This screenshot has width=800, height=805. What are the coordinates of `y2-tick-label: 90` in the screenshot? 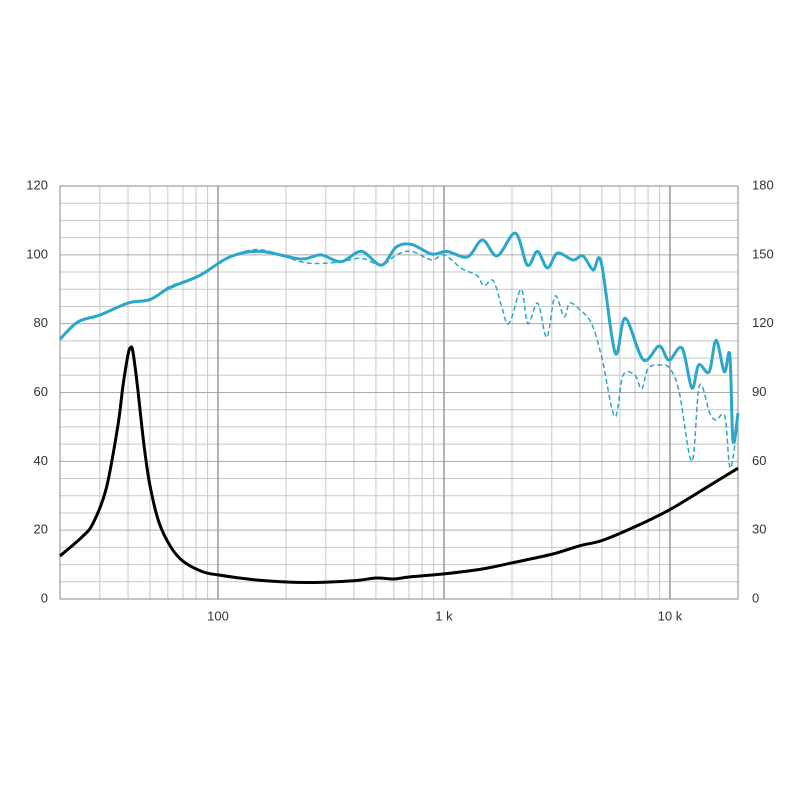 It's located at (759, 391).